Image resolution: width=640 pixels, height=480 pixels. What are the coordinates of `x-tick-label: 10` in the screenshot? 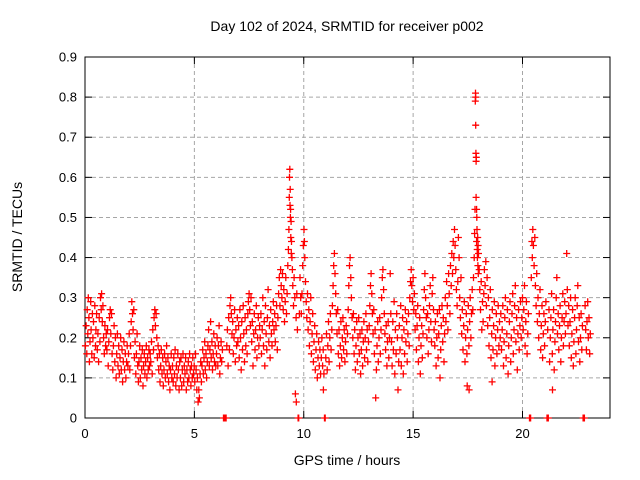 It's located at (304, 433).